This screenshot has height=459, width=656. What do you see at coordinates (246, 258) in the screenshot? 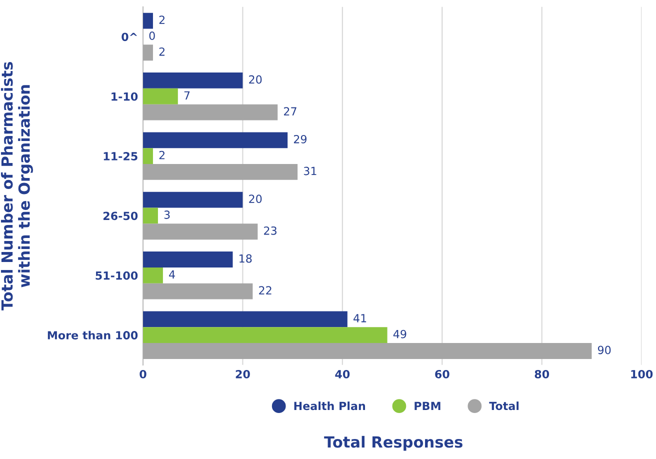
I see `data-label: 18` at bounding box center [246, 258].